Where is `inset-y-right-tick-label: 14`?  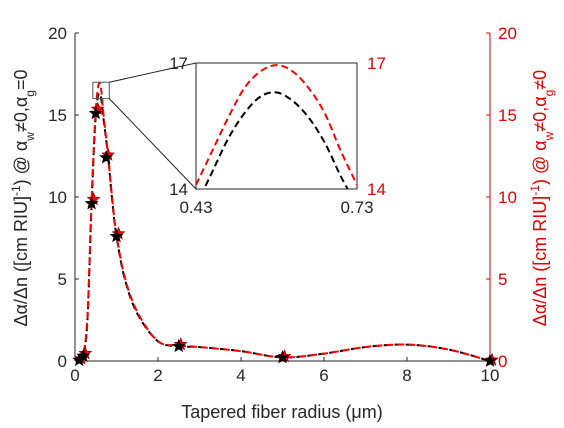
inset-y-right-tick-label: 14 is located at coordinates (376, 189).